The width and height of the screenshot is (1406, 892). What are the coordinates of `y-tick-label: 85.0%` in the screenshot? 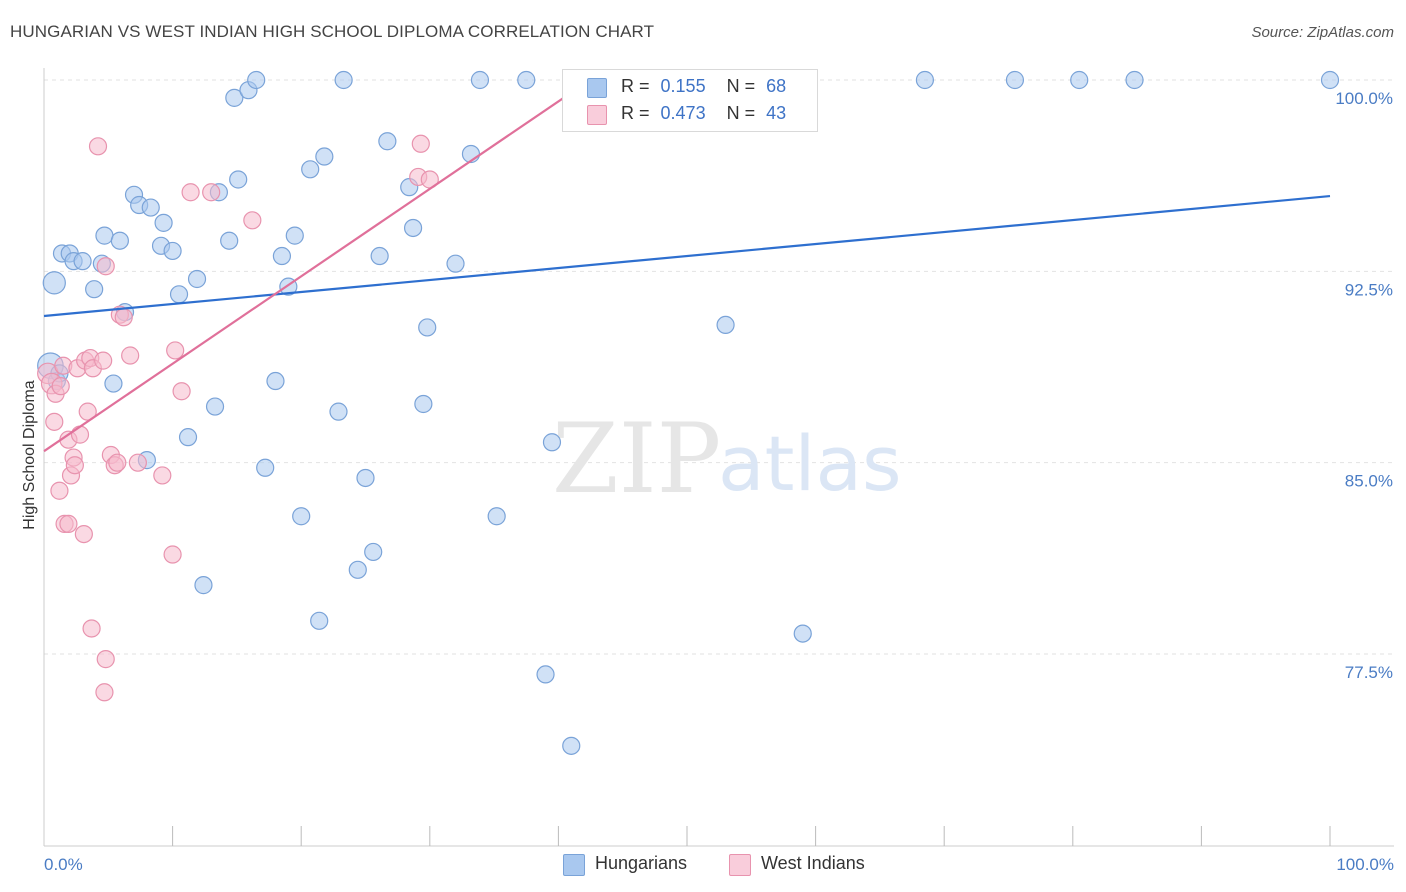 It's located at (1369, 481).